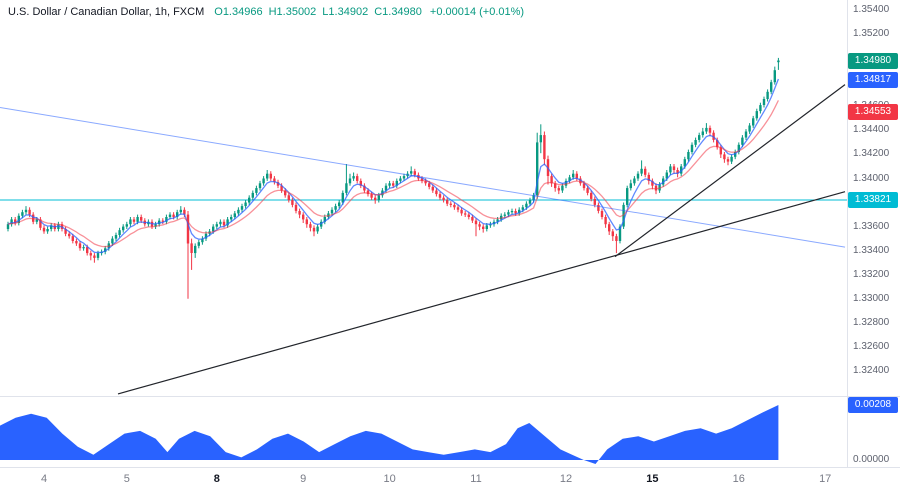  What do you see at coordinates (652, 479) in the screenshot?
I see `time-axis-label-15: 15` at bounding box center [652, 479].